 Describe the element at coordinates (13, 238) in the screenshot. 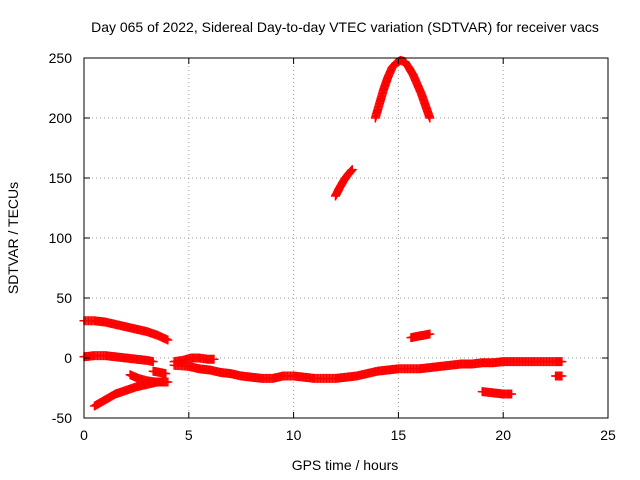

I see `y-axis-label: SDTVAR / TECUs` at that location.